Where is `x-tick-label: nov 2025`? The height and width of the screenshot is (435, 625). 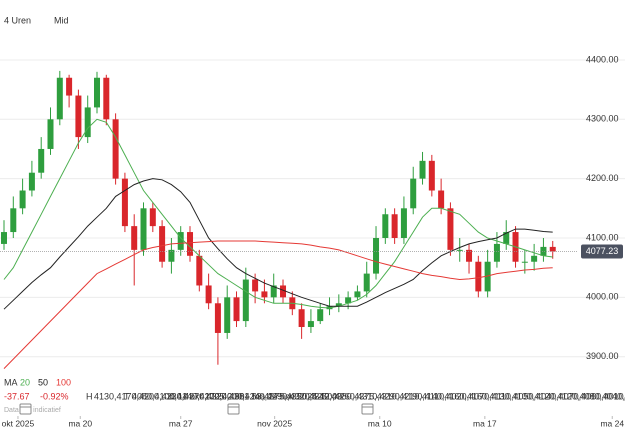 x-tick-label: nov 2025 is located at coordinates (274, 423).